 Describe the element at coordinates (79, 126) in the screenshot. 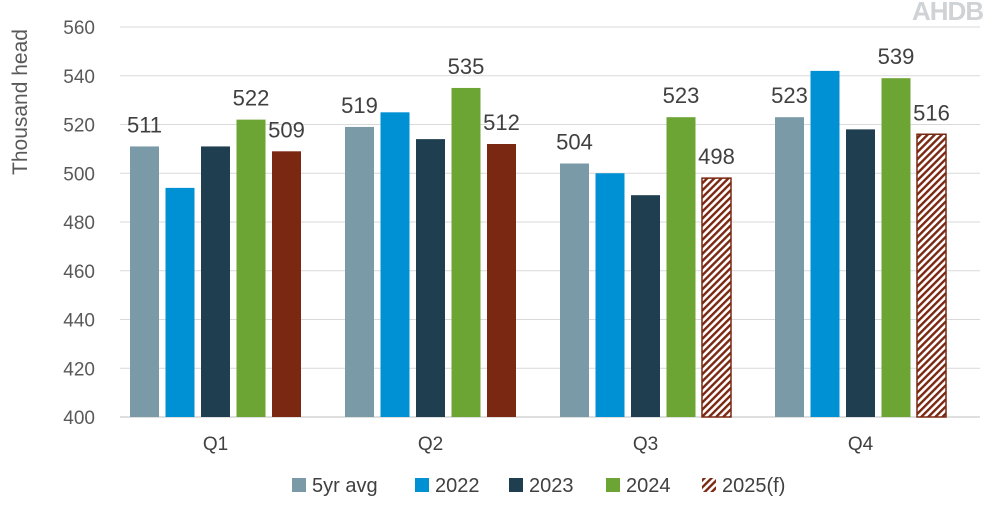

I see `y-tick-label: 520` at that location.